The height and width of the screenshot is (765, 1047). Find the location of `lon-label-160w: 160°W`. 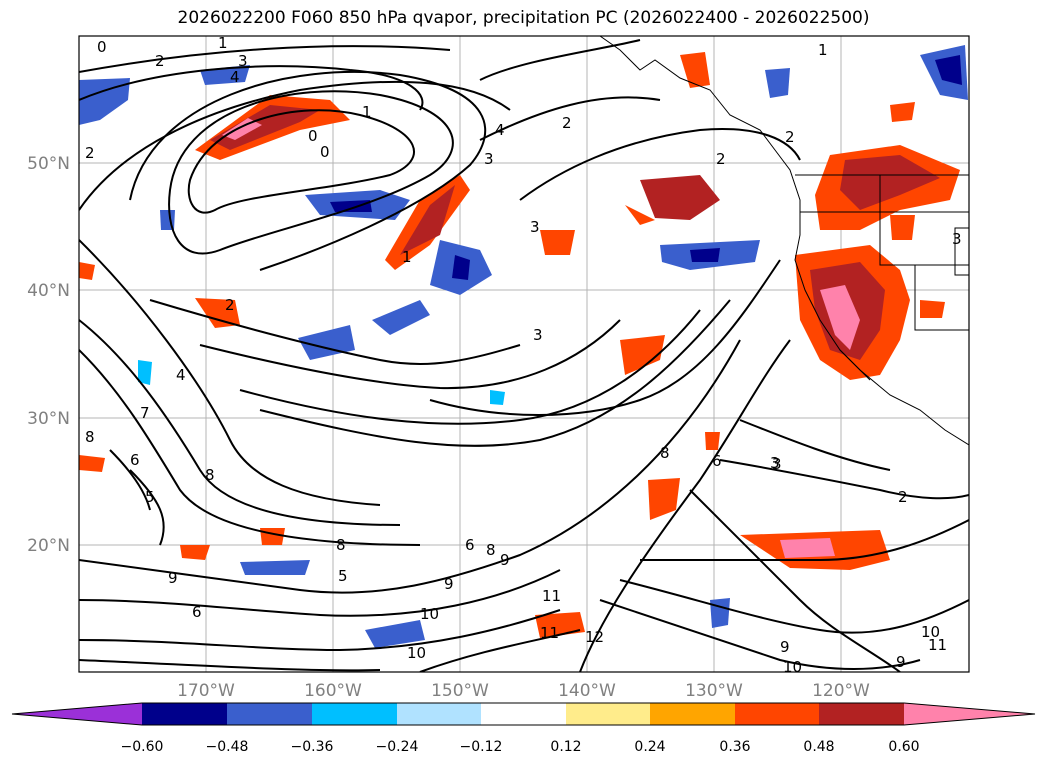

lon-label-160w: 160°W is located at coordinates (333, 691).